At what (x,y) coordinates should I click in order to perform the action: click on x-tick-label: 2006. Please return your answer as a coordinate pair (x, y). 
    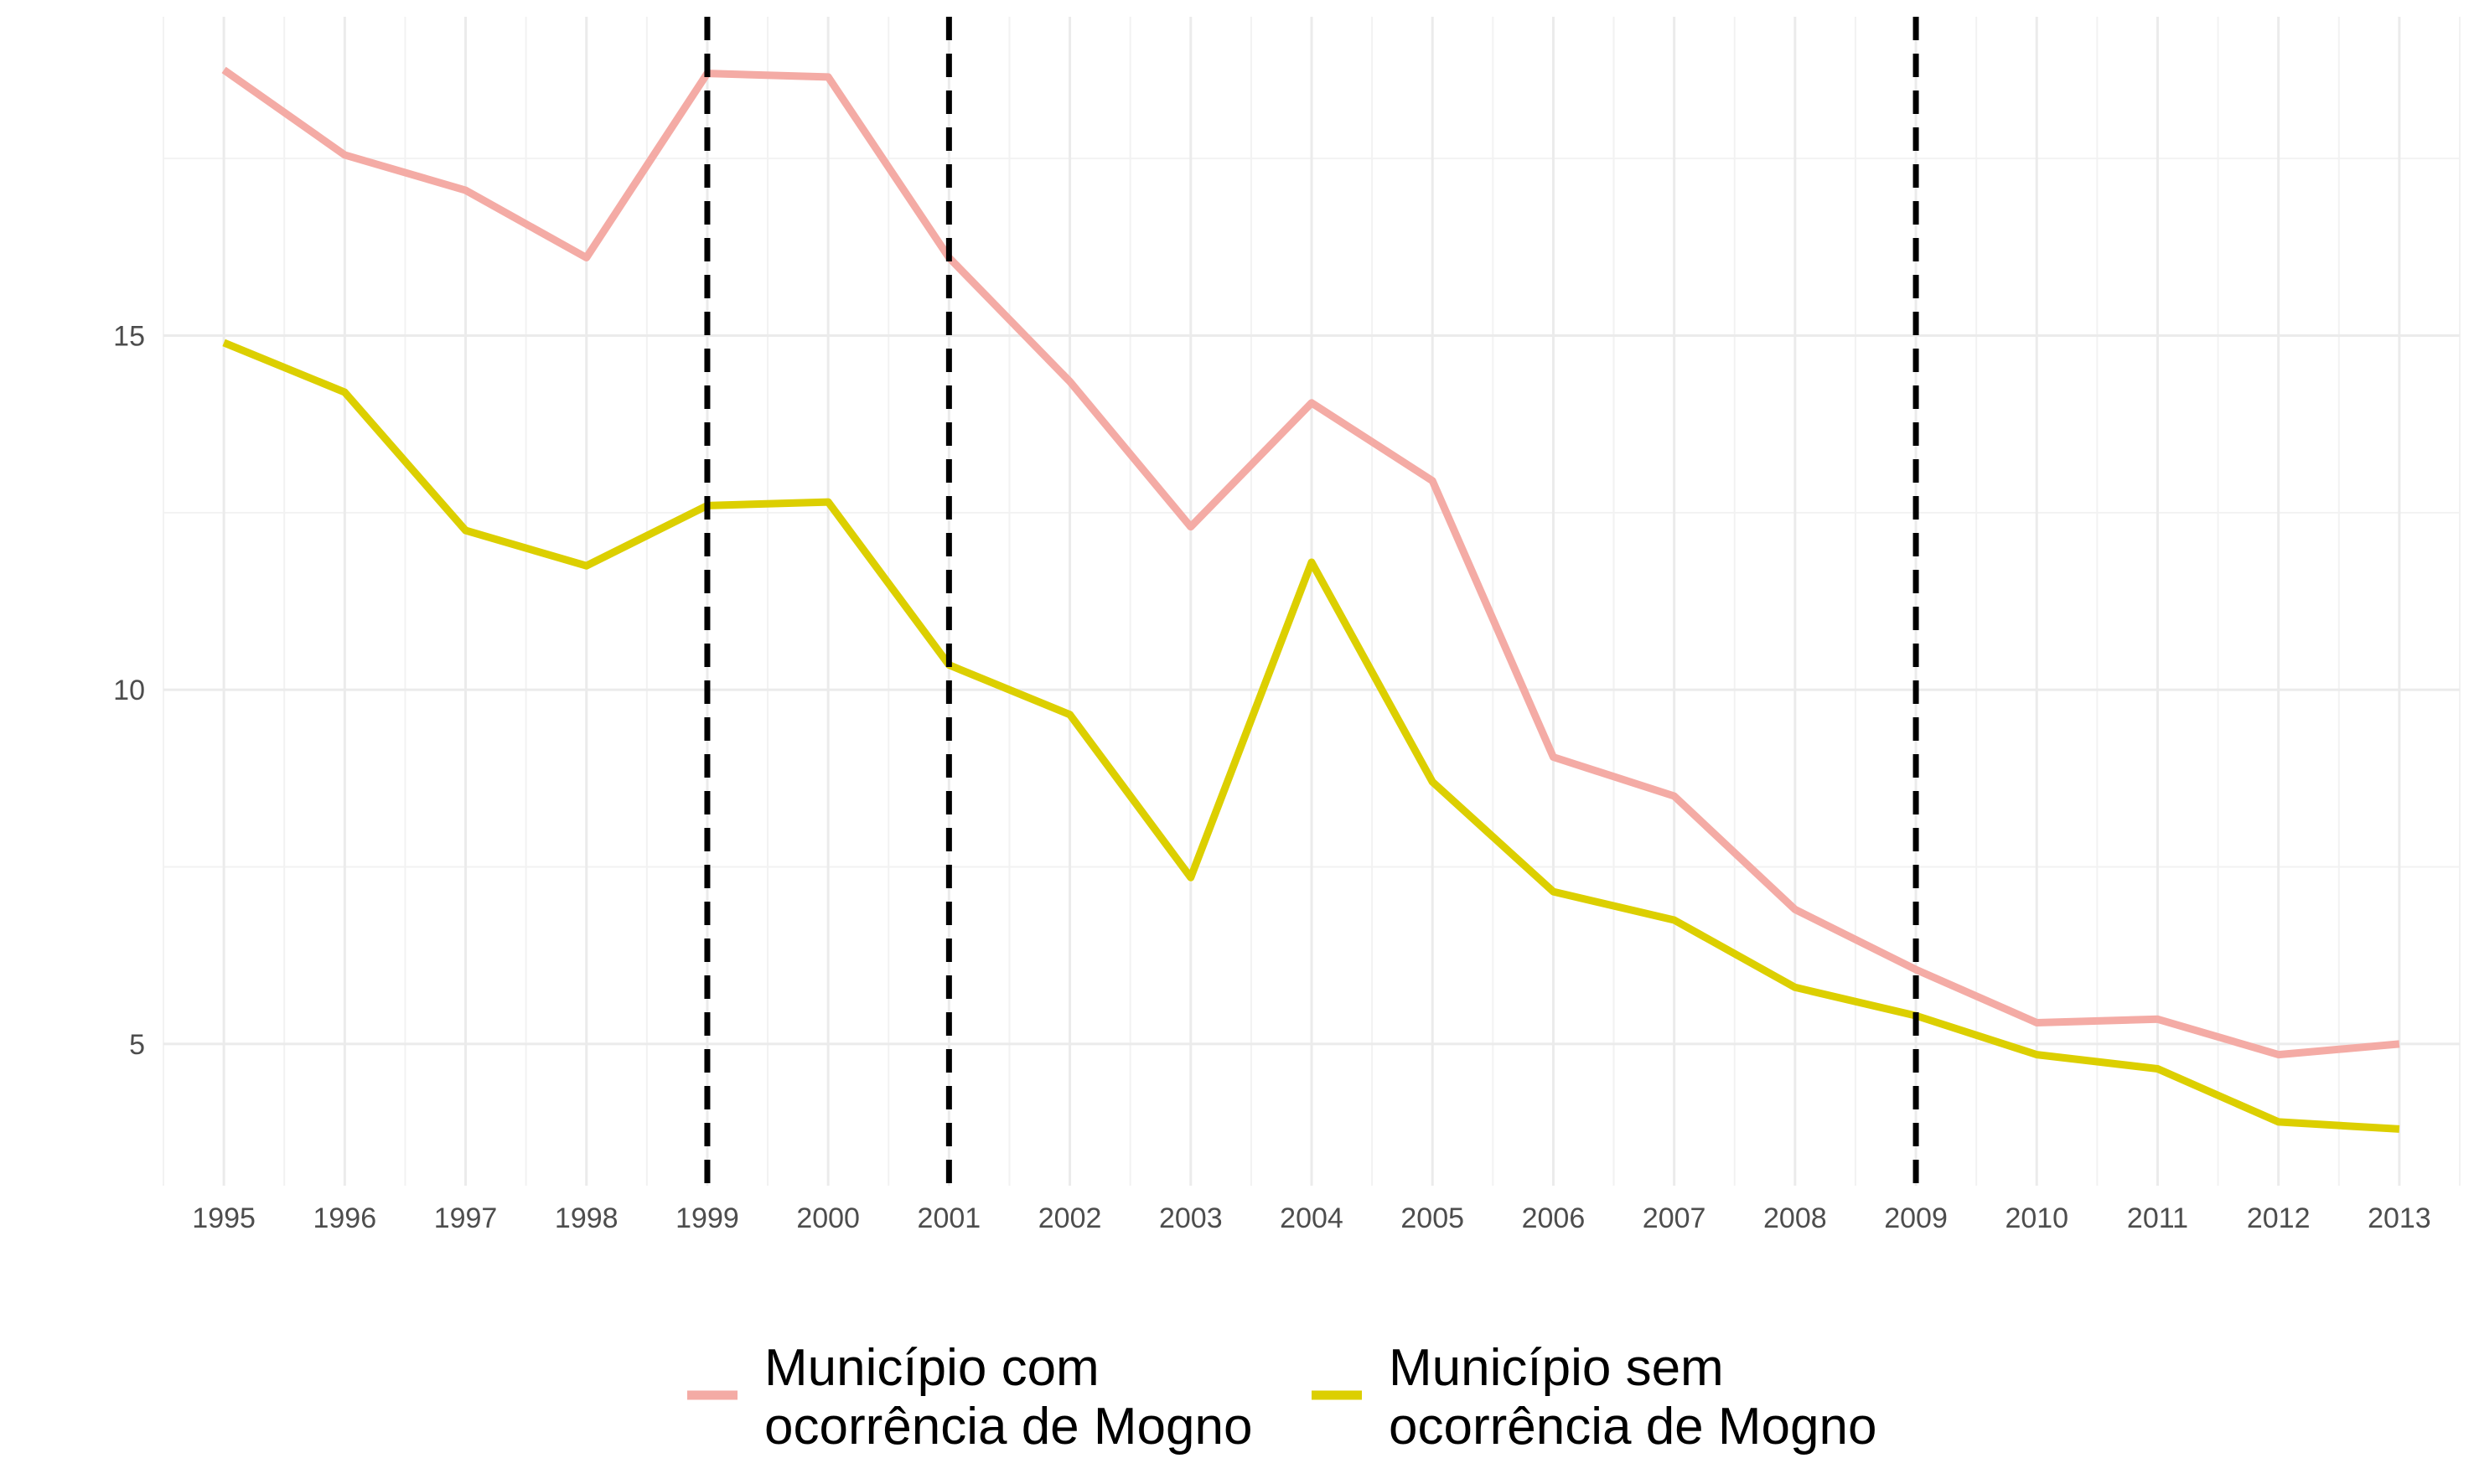
    Looking at the image, I should click on (1554, 1218).